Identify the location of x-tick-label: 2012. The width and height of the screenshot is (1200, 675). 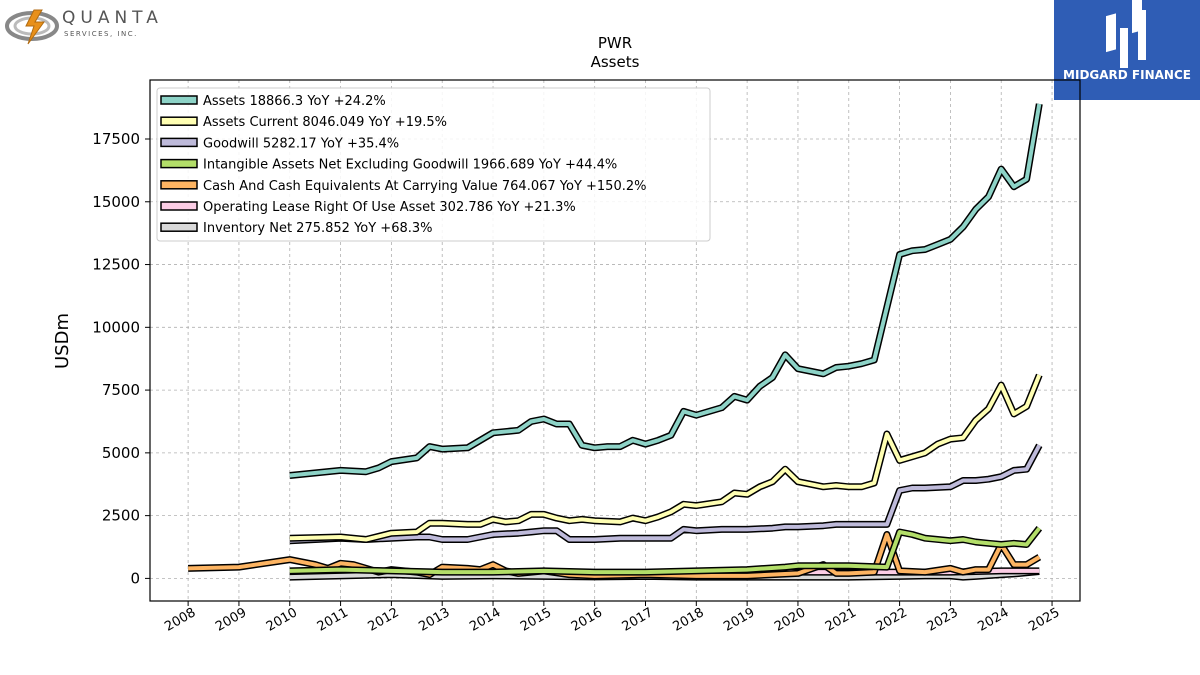
(384, 620).